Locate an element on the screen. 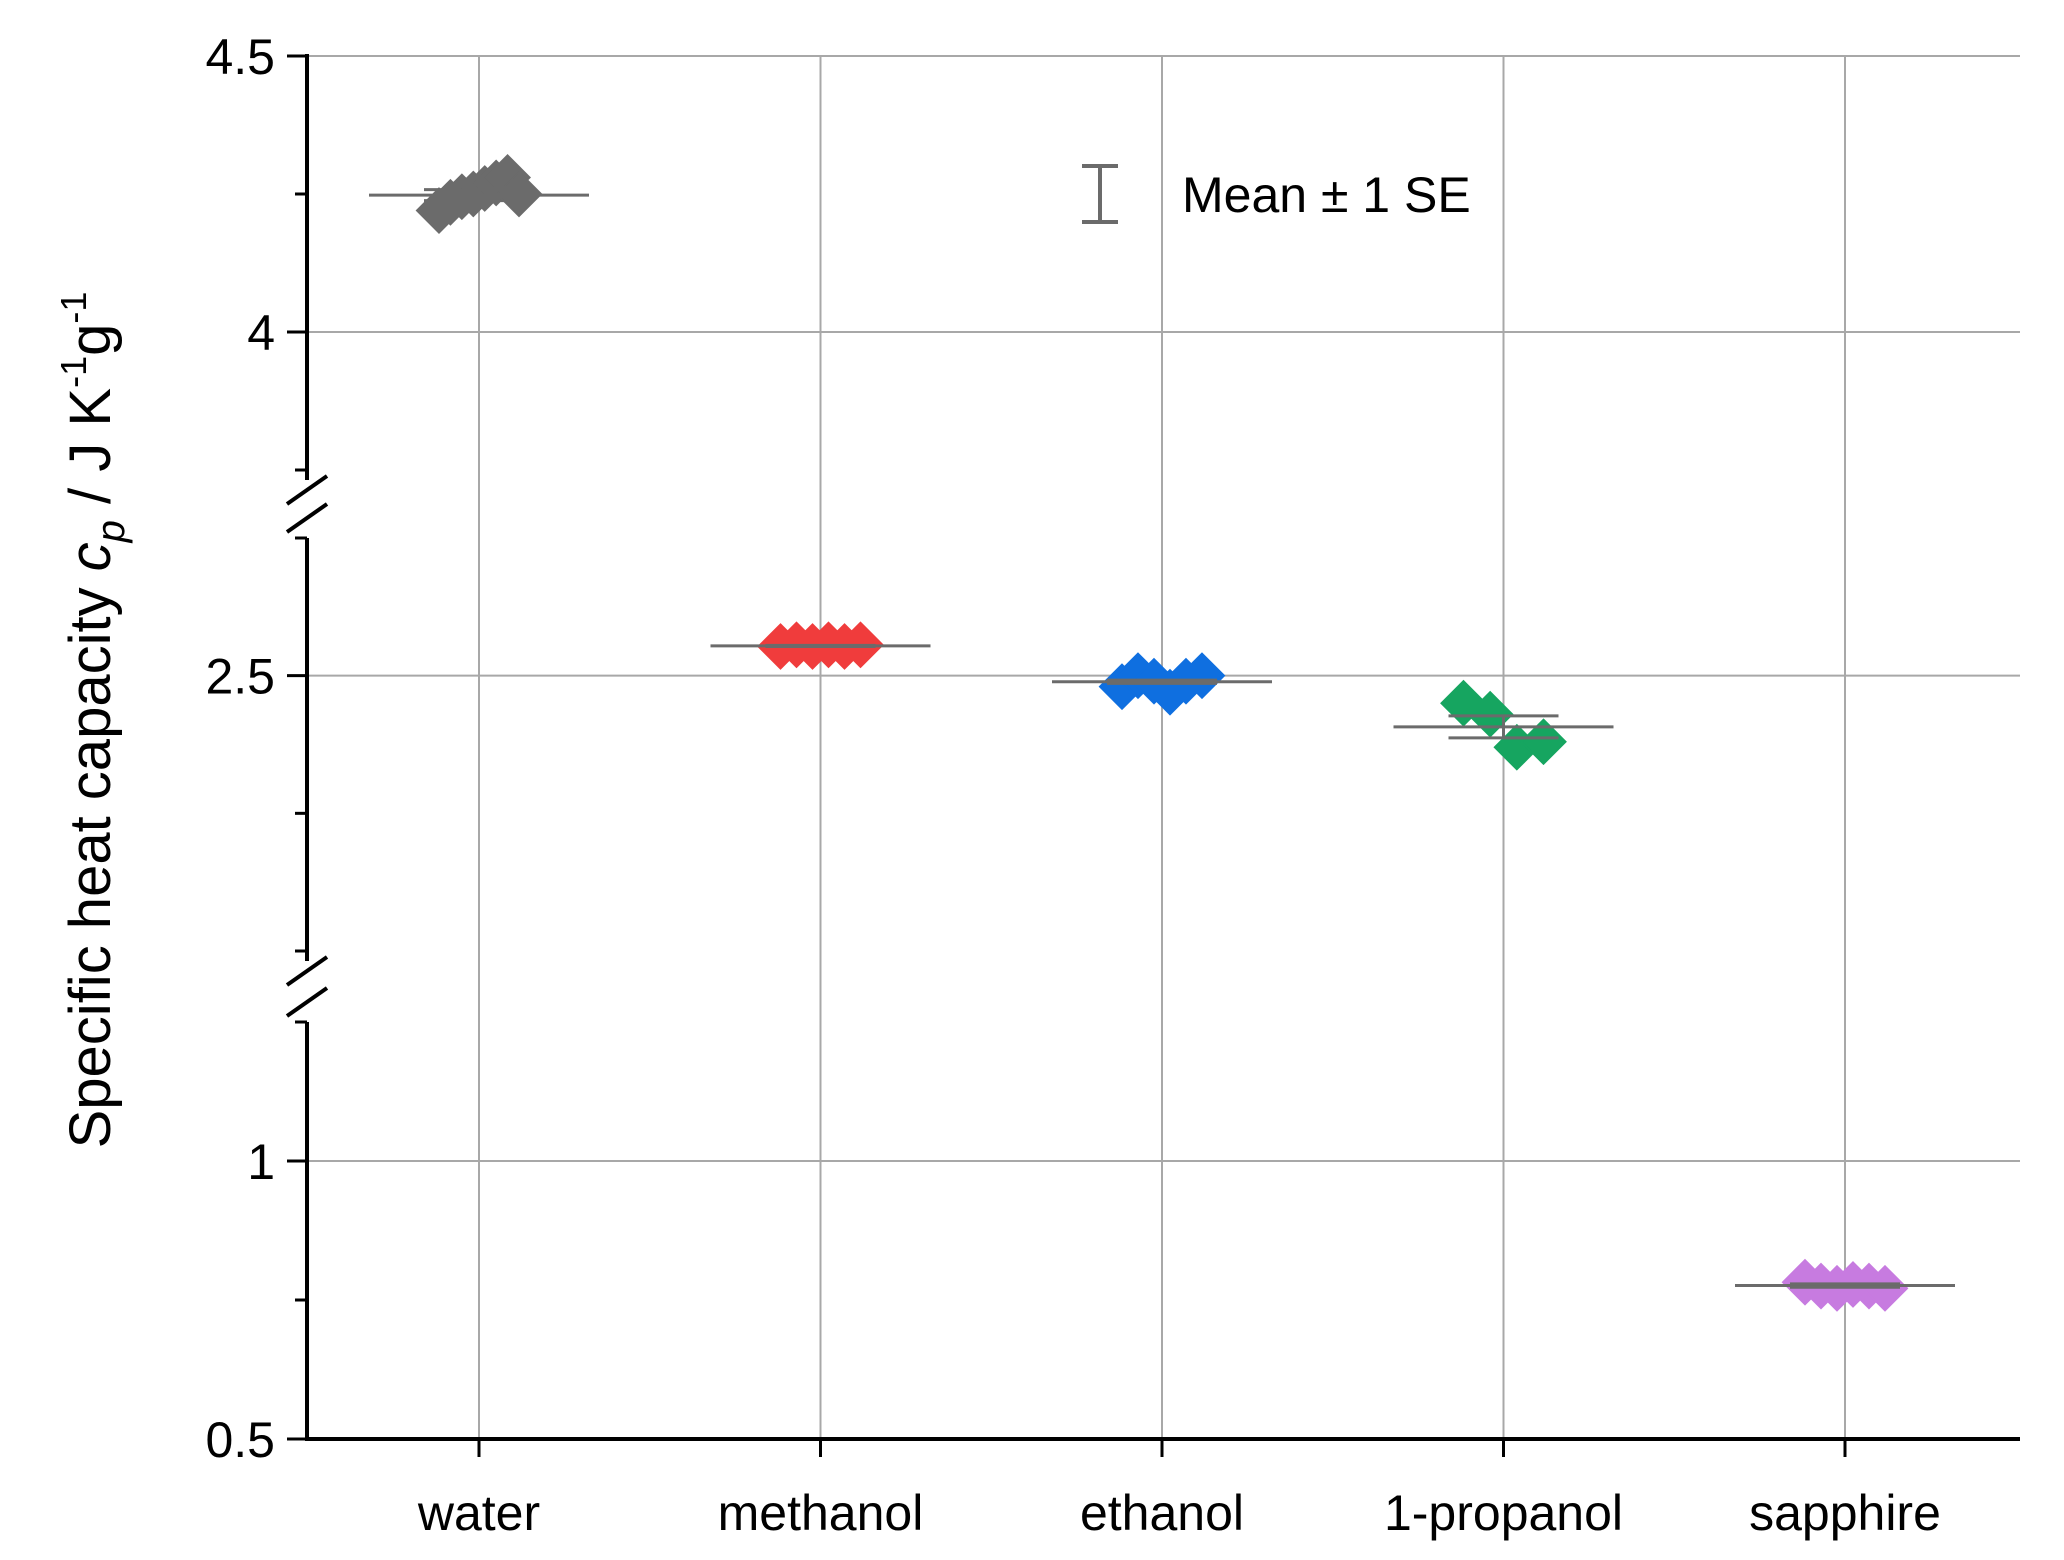  y-axis-label: Specific heat capacity cp / J K-1g-1 is located at coordinates (93, 720).